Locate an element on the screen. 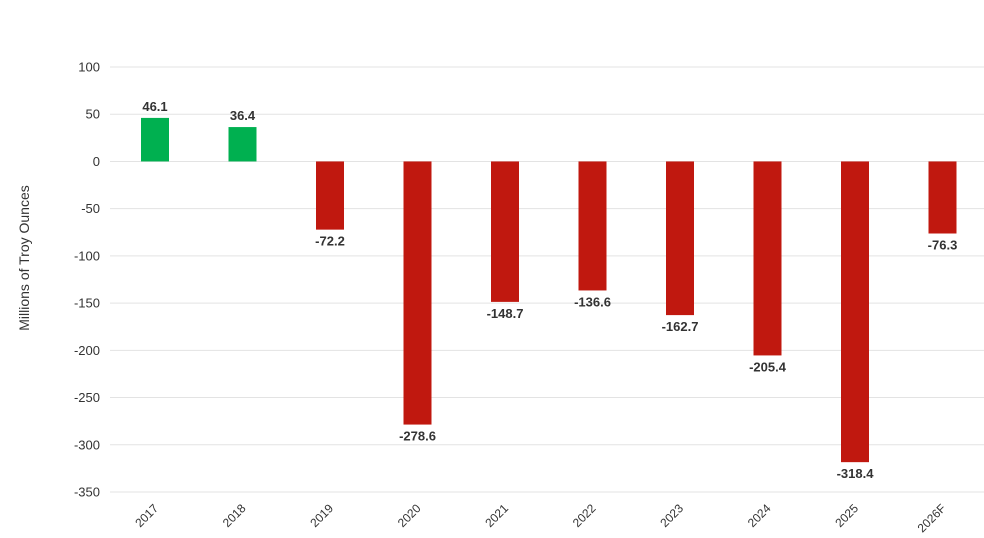 The width and height of the screenshot is (984, 538). x-tick-label: 2021 is located at coordinates (496, 515).